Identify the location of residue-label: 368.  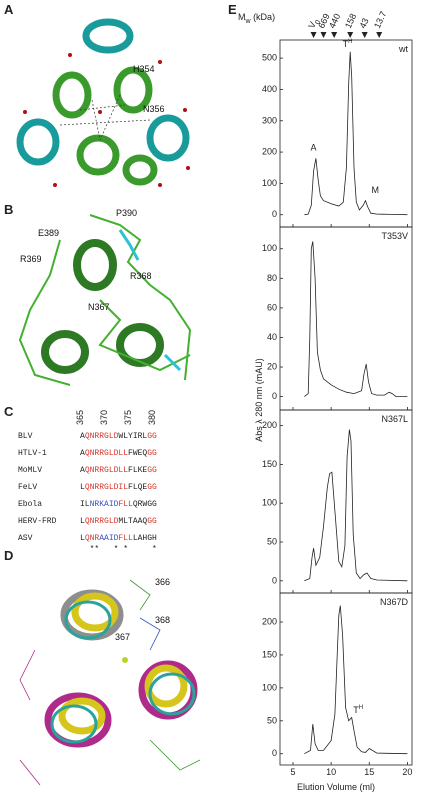
(162, 620).